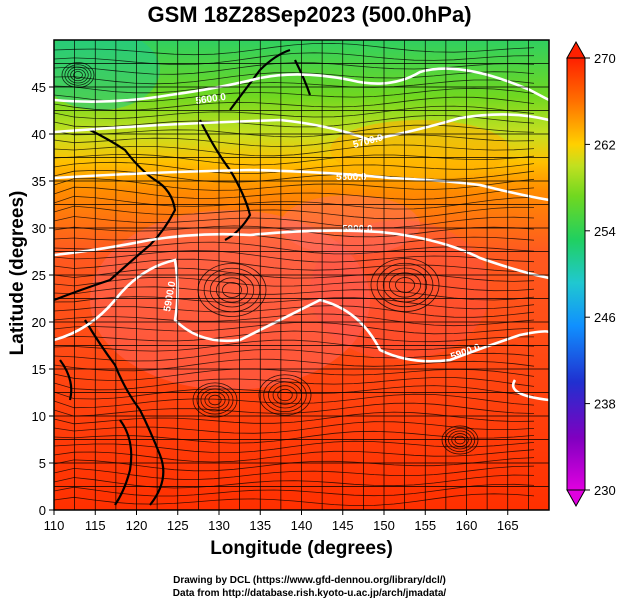 Image resolution: width=619 pixels, height=605 pixels. I want to click on map-title: GSM 18Z28Sep2023 (500.0hPa), so click(309, 14).